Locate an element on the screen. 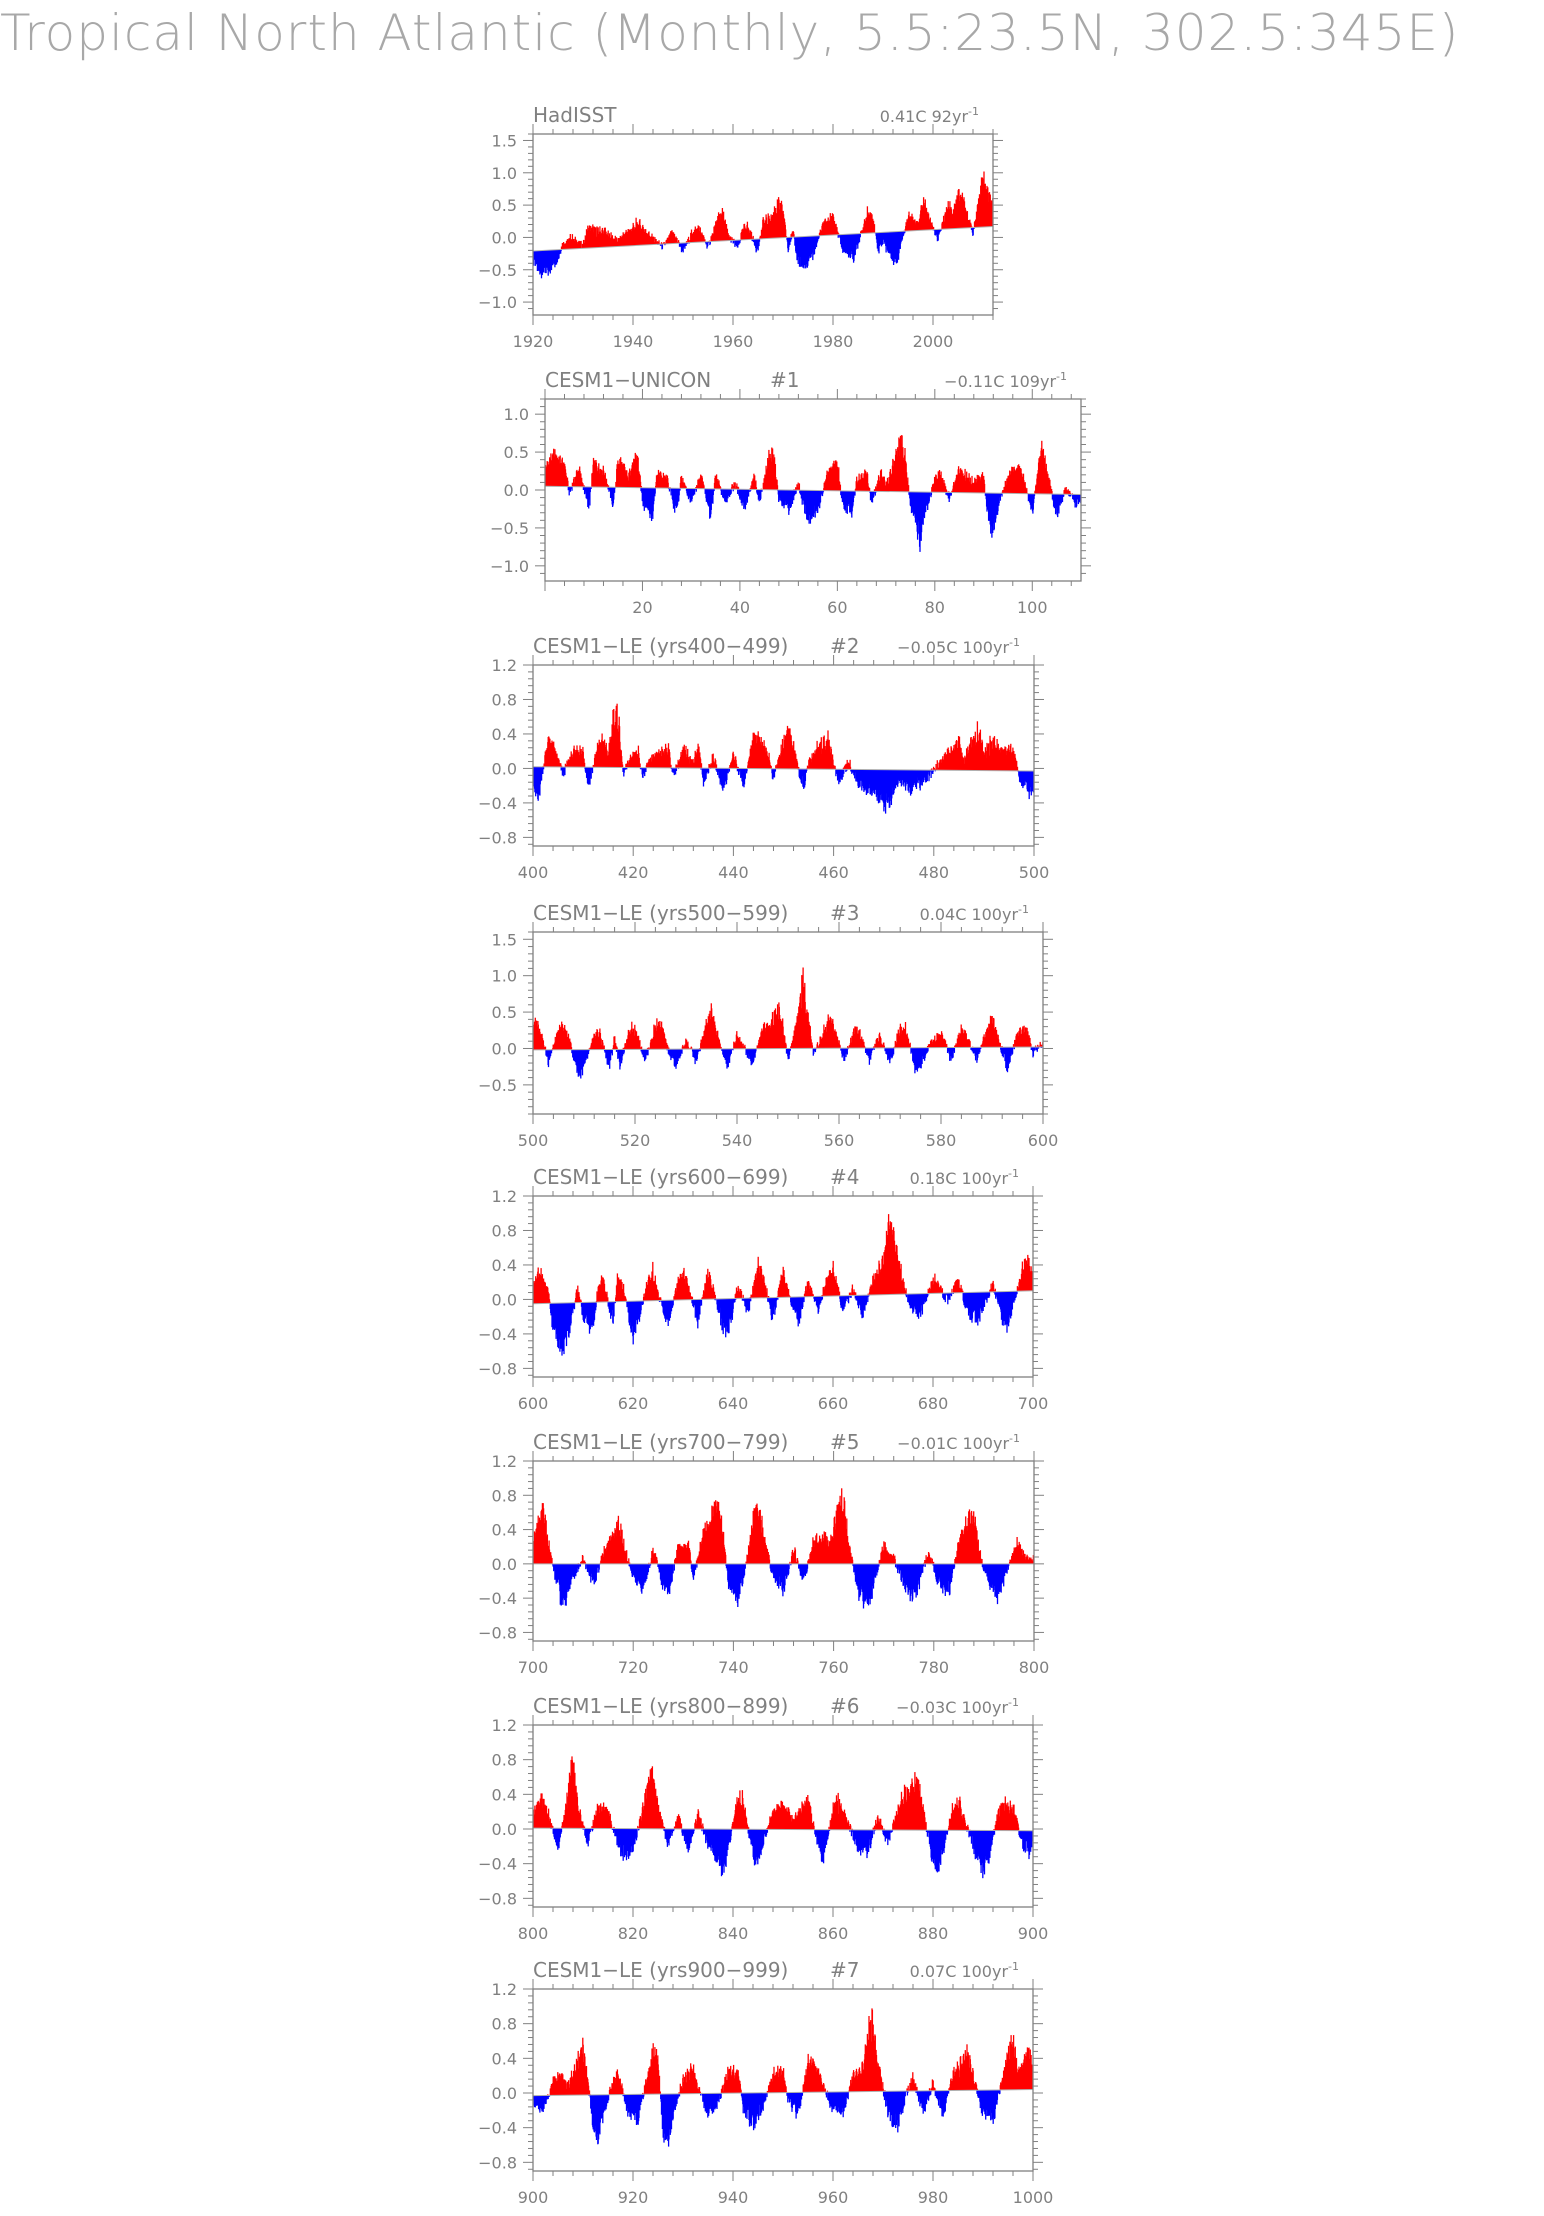 This screenshot has height=2216, width=1544. x-tick-label: 1940 is located at coordinates (633, 341).